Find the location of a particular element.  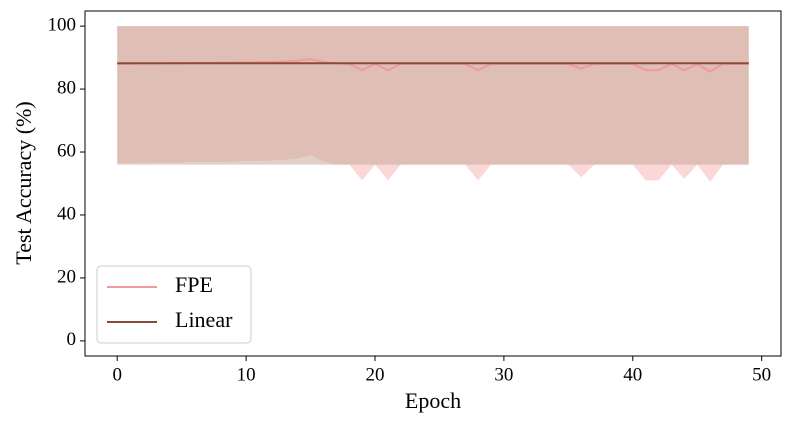

legend-label: Linear is located at coordinates (204, 319).